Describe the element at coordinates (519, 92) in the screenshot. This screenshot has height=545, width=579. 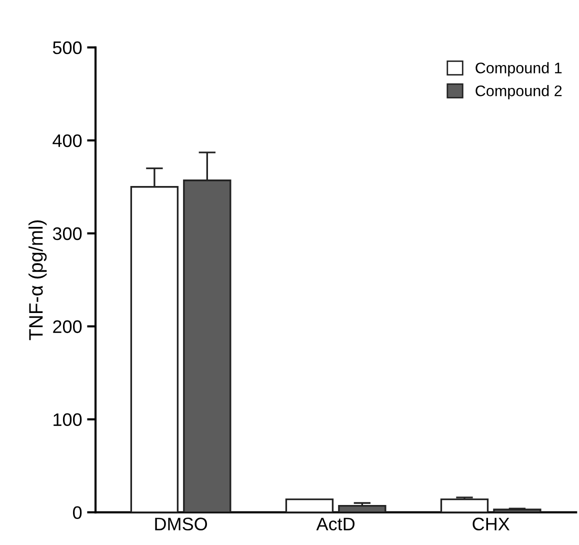
I see `legend-label: Compound 2` at that location.